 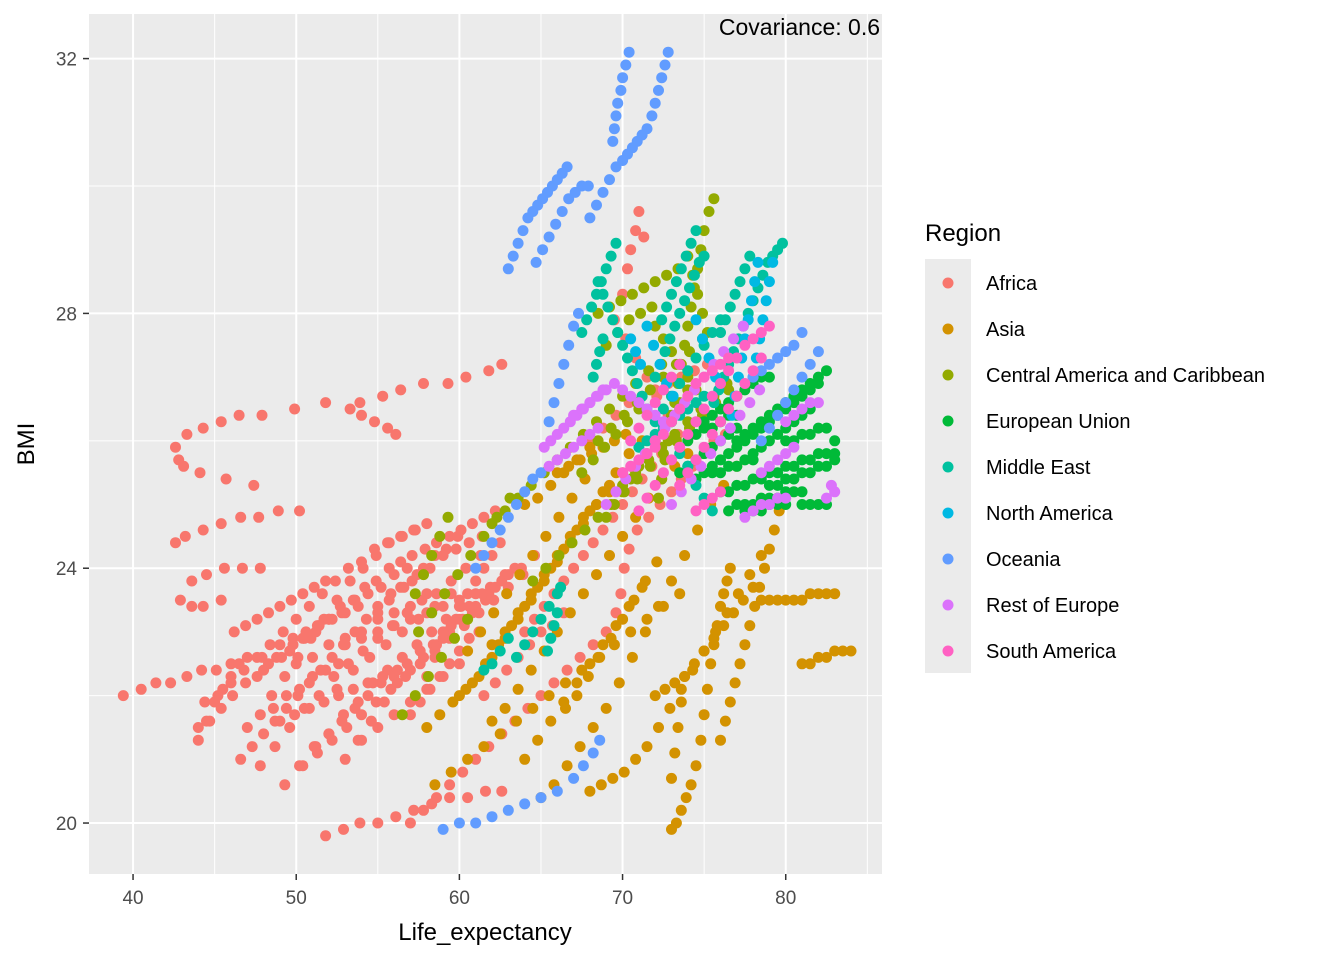 What do you see at coordinates (1051, 652) in the screenshot?
I see `legend-label-south-america: South America` at bounding box center [1051, 652].